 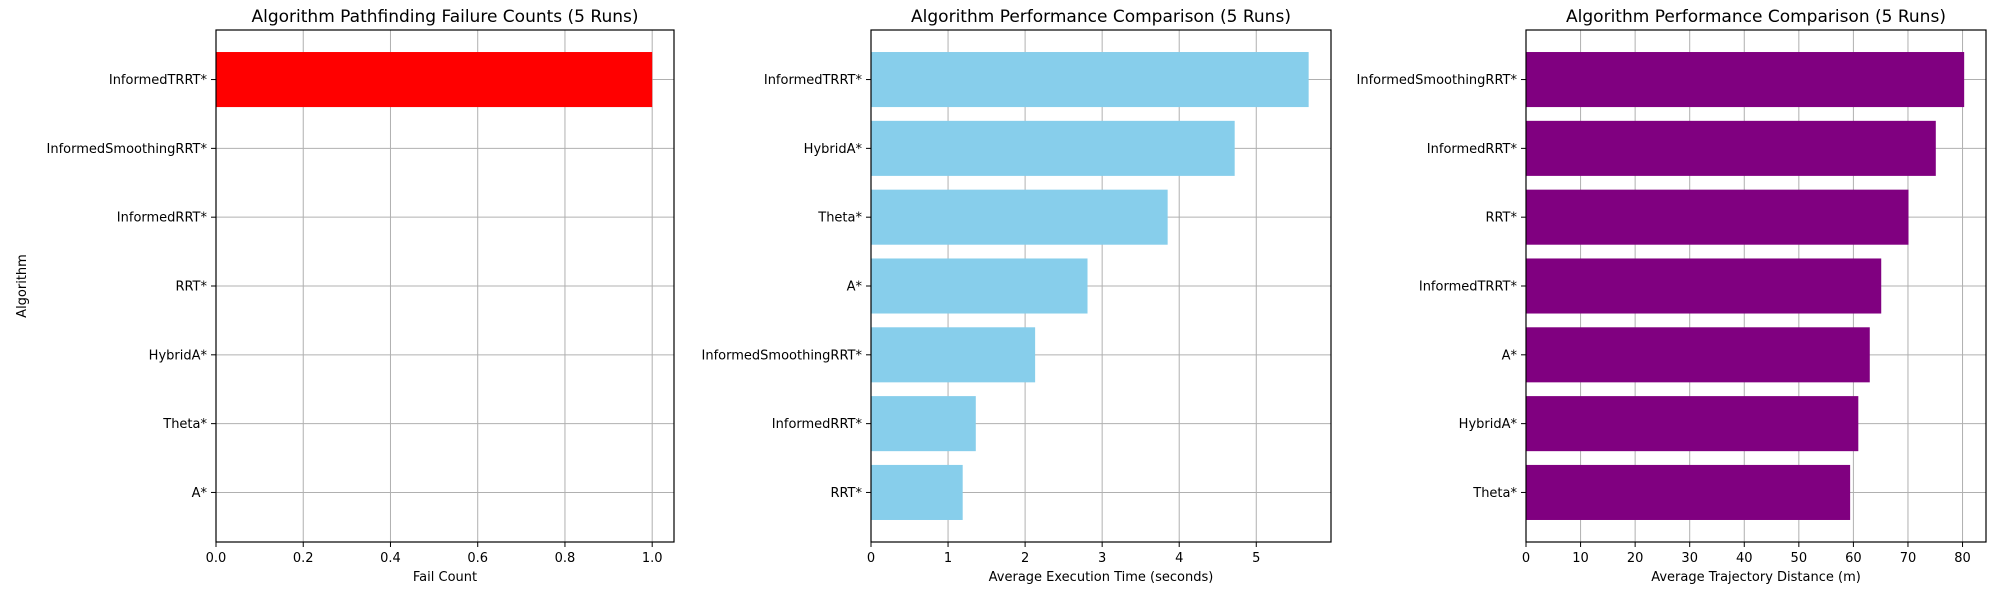 I want to click on x-axis-label: Average Trajectory Distance (m), so click(x=1756, y=577).